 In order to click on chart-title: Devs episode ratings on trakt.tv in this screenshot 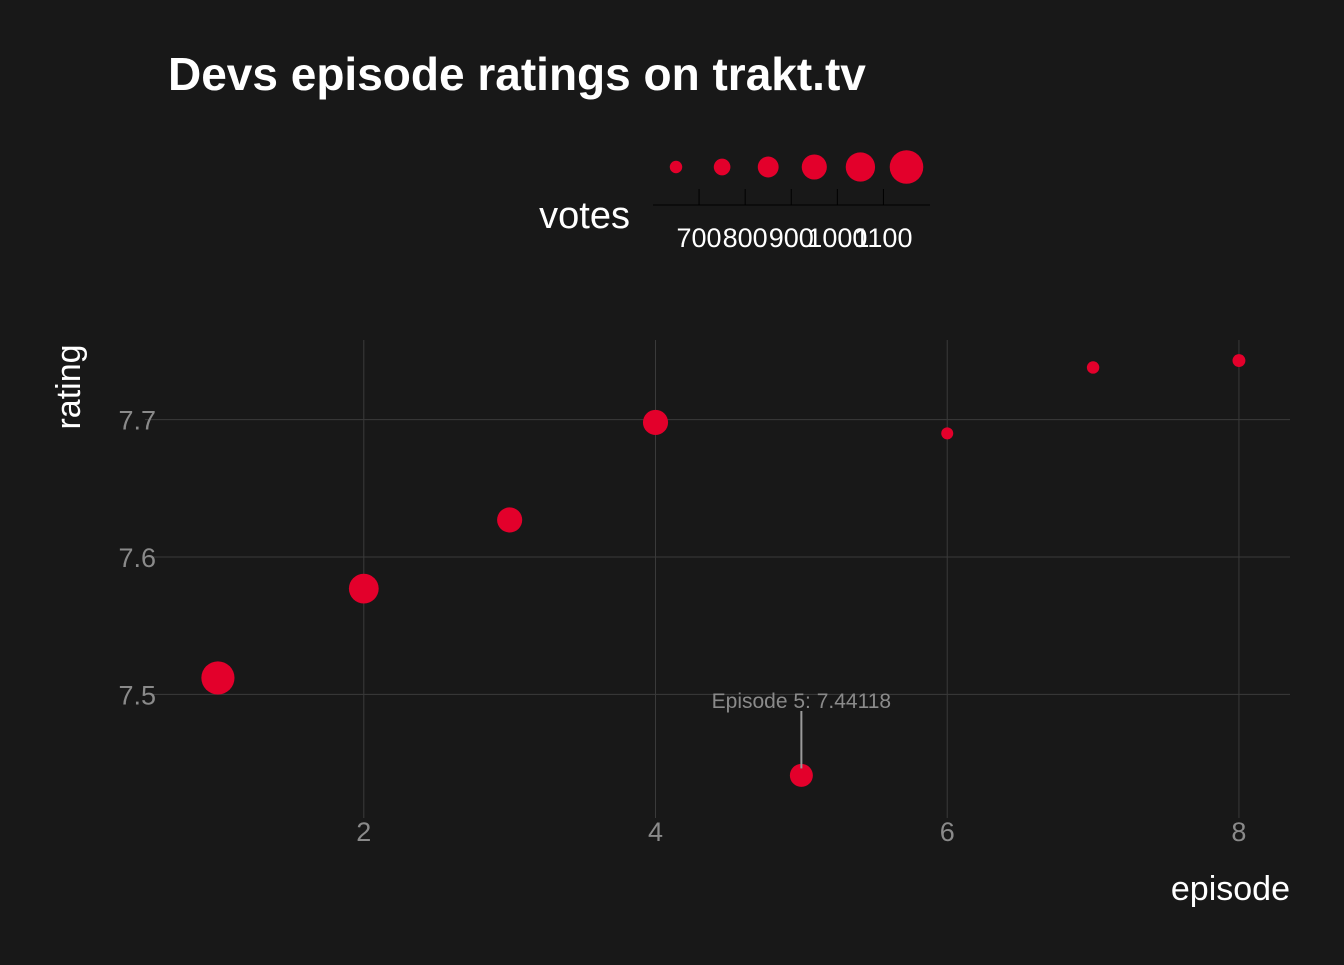, I will do `click(517, 74)`.